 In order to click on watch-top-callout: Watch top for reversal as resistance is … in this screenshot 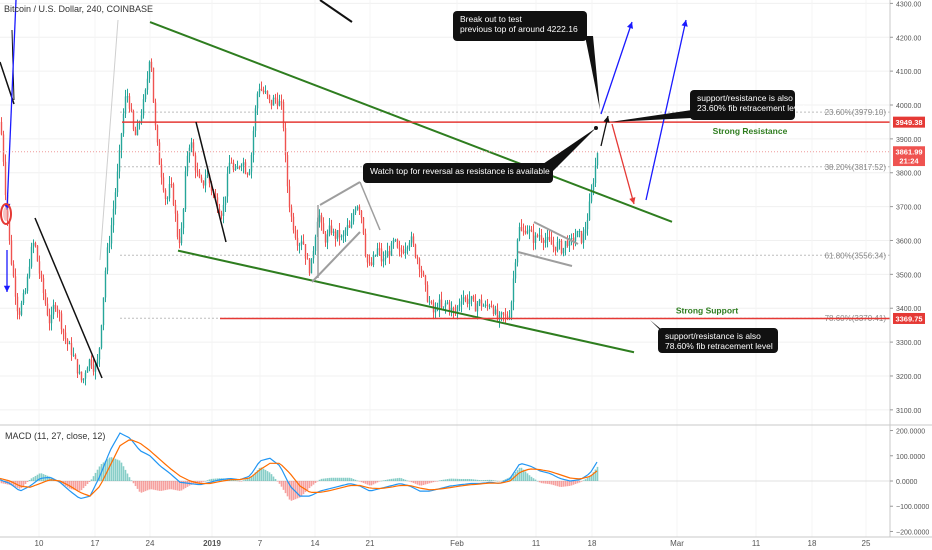, I will do `click(479, 155)`.